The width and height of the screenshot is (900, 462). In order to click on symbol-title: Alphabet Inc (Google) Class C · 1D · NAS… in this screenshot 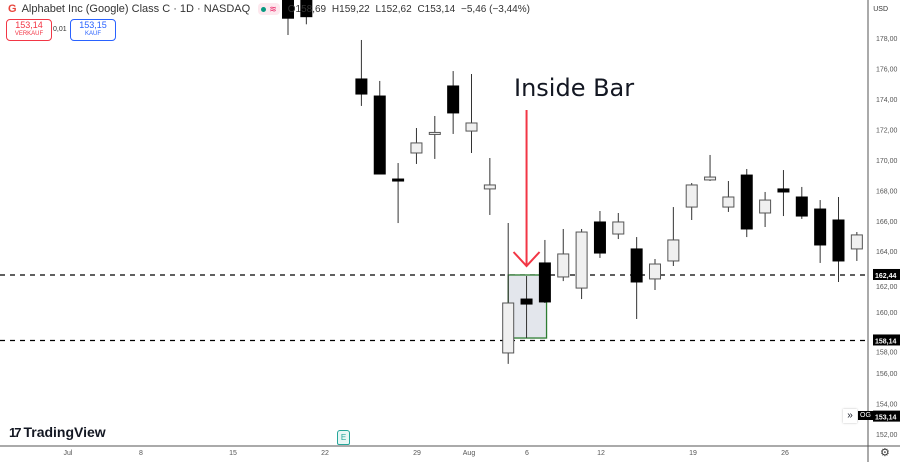, I will do `click(136, 9)`.